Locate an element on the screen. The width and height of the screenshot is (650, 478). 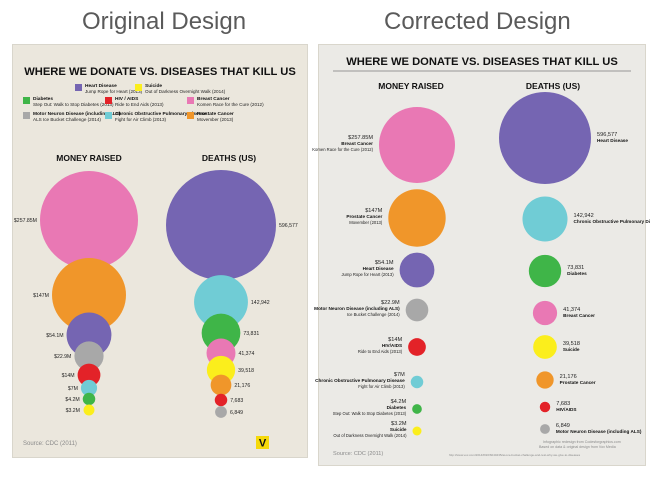
money-name-breast-cancer: Breast Cancer is located at coordinates (357, 143).